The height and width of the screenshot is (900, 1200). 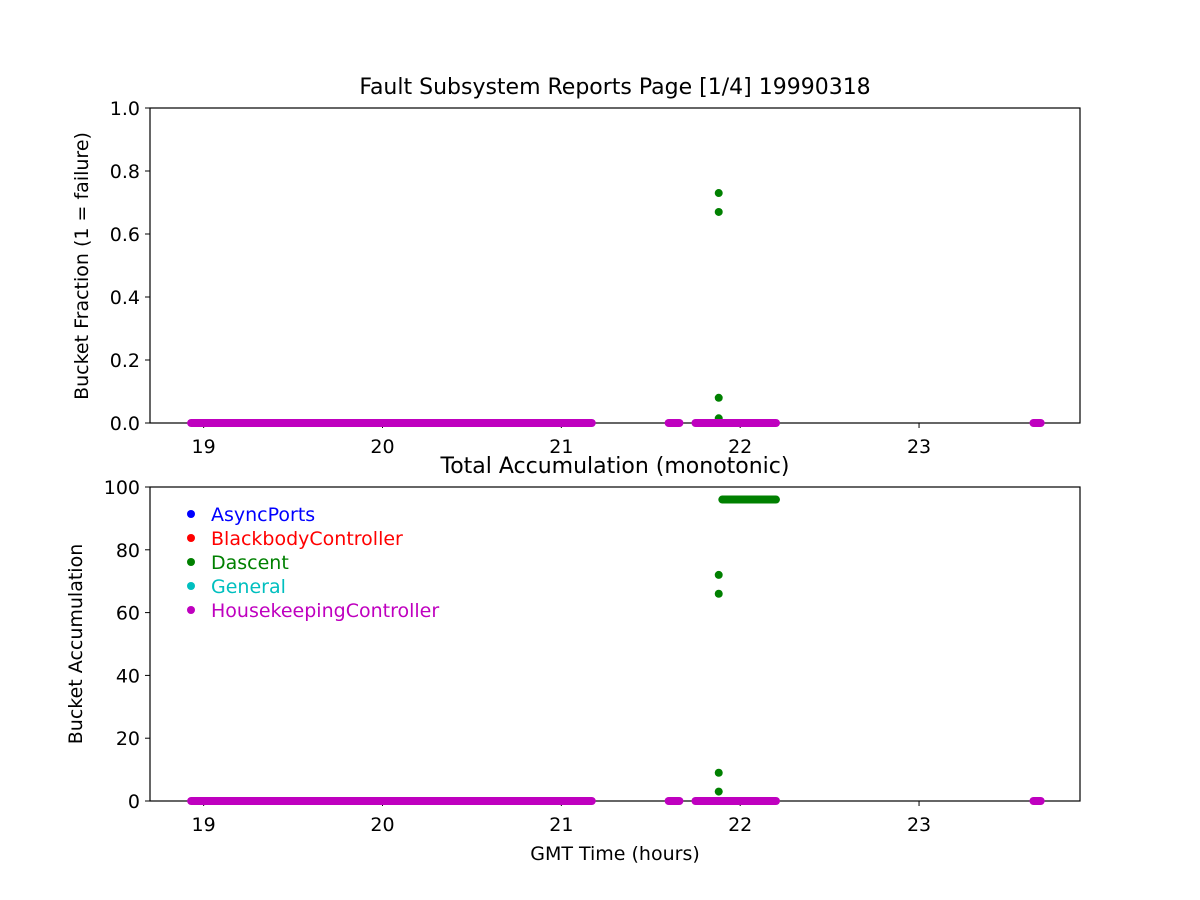 What do you see at coordinates (128, 614) in the screenshot?
I see `y-tick-label: 60` at bounding box center [128, 614].